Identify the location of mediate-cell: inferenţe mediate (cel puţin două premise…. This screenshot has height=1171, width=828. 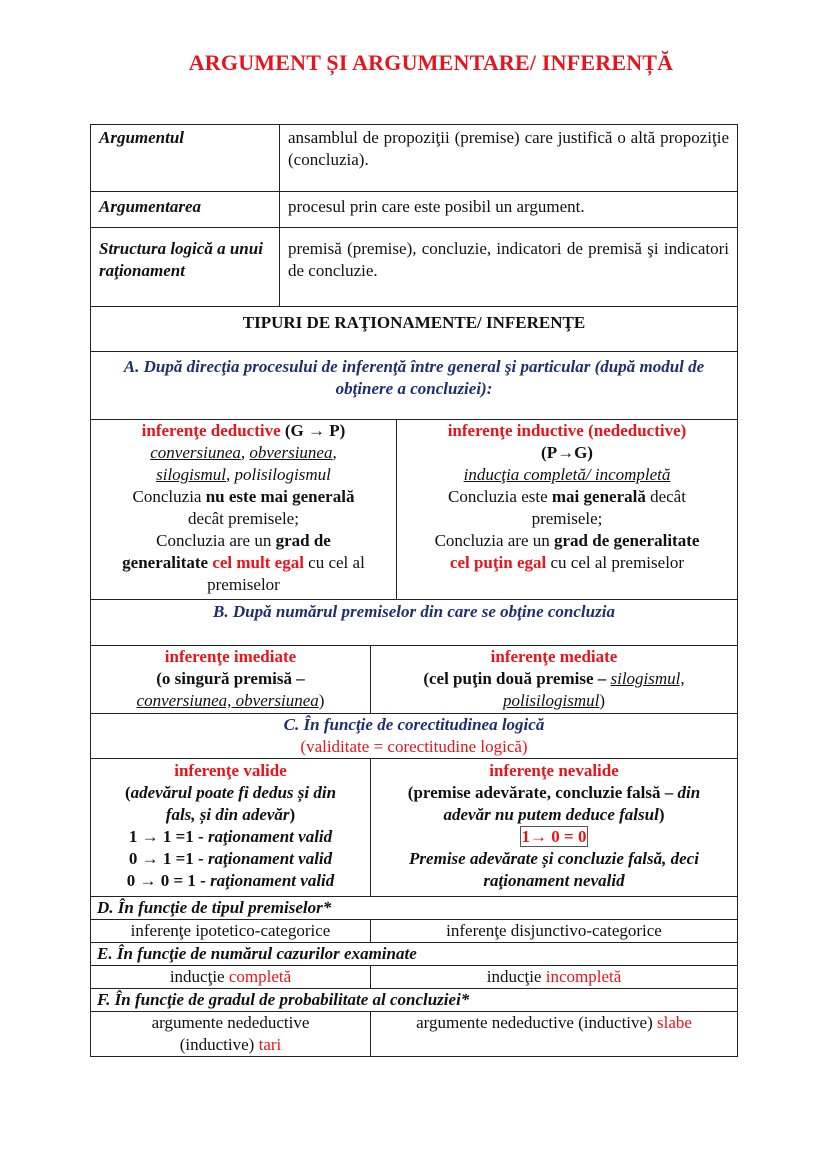
(553, 679).